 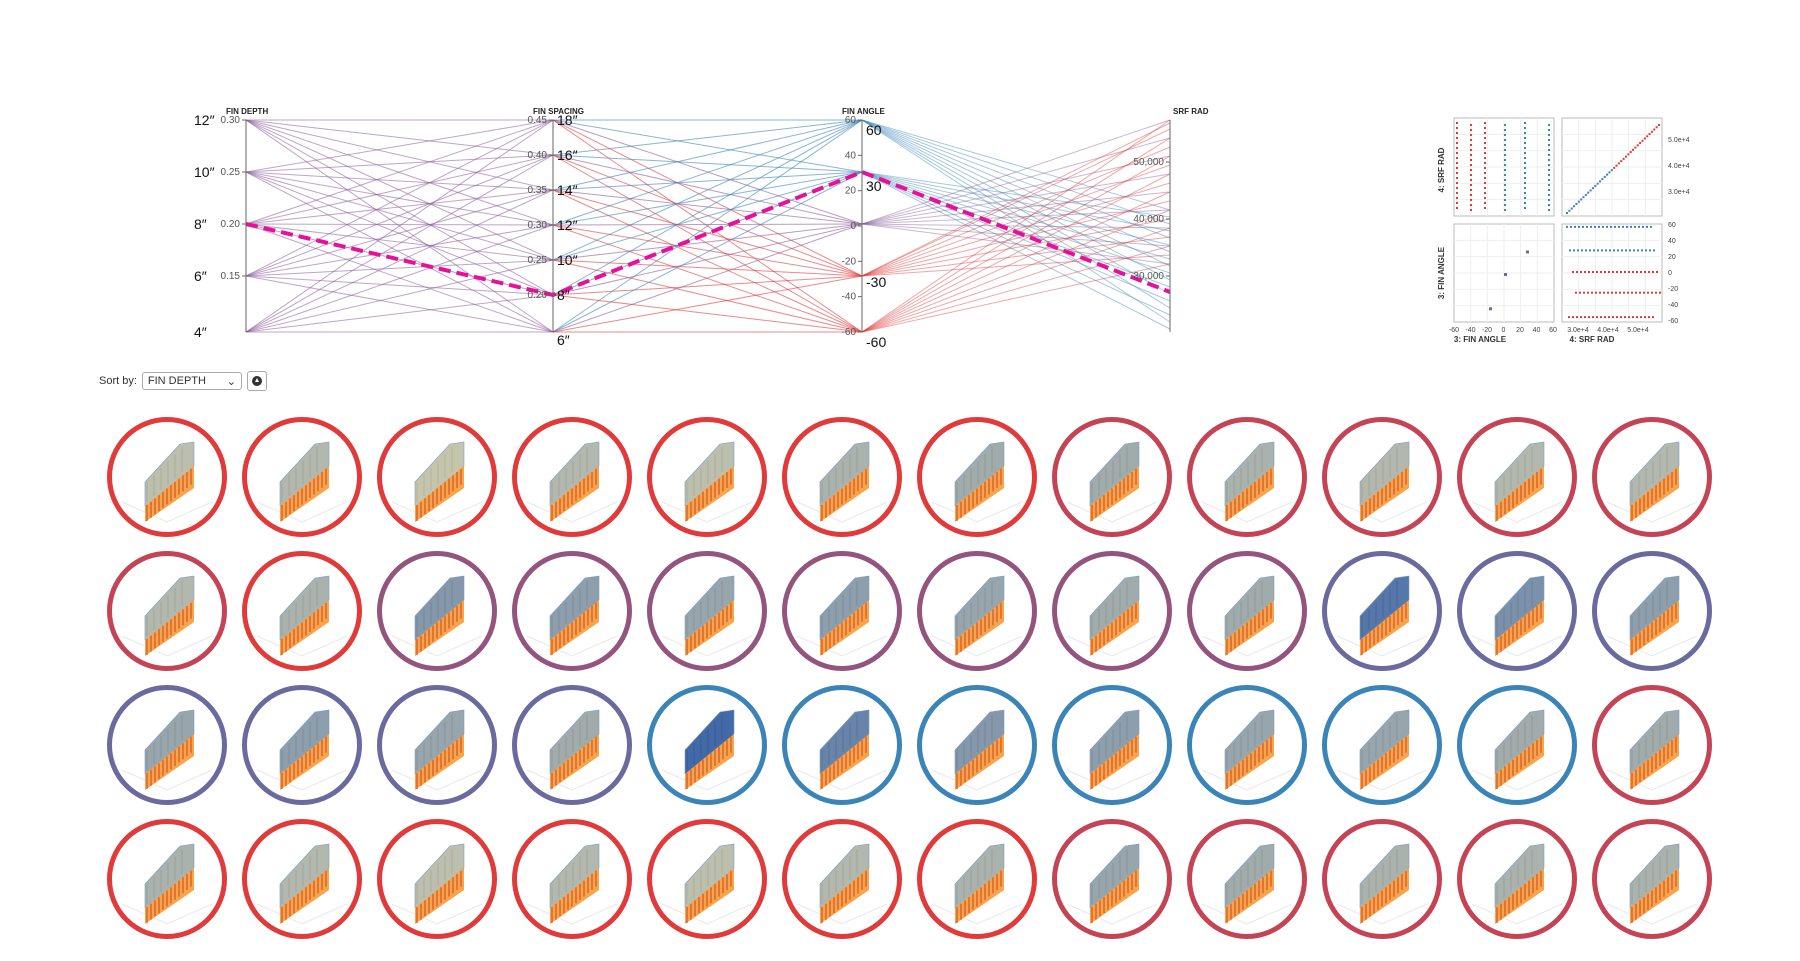 I want to click on tick-label: -20, so click(x=1487, y=330).